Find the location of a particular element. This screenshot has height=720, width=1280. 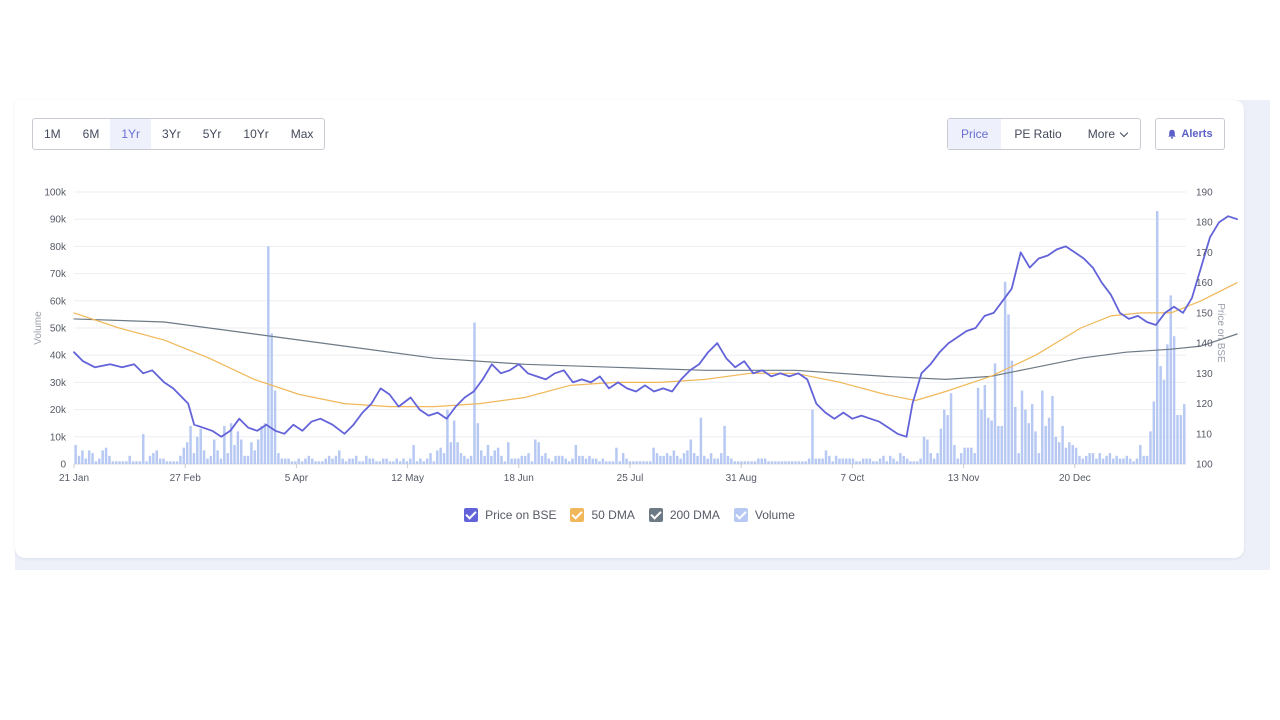

x-tick-label: 21 Jan is located at coordinates (74, 478).